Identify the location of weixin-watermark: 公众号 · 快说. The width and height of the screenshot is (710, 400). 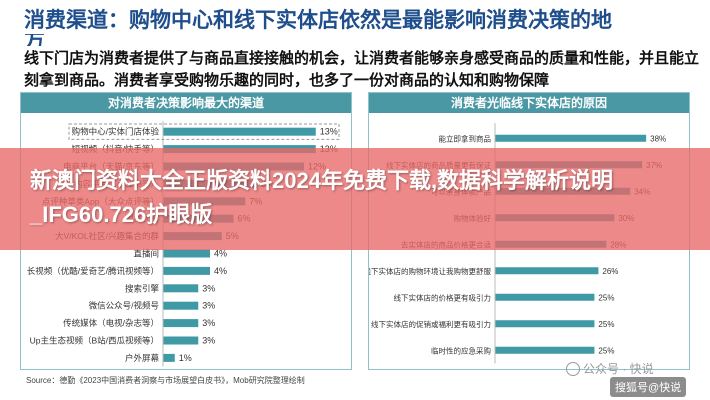
(610, 368).